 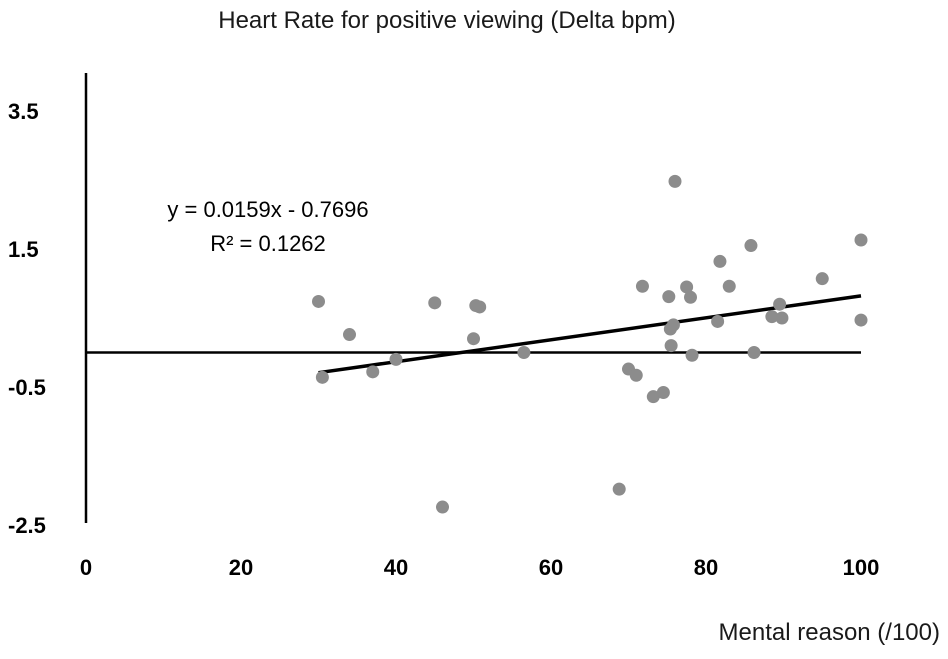 What do you see at coordinates (27, 318) in the screenshot?
I see `y-tick-labels: 3.5 1.5 -0.5 -2.5` at bounding box center [27, 318].